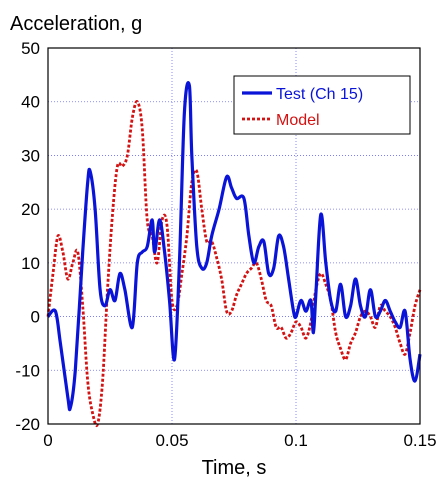 The height and width of the screenshot is (490, 442). What do you see at coordinates (419, 440) in the screenshot?
I see `x-tick-label: 0.15` at bounding box center [419, 440].